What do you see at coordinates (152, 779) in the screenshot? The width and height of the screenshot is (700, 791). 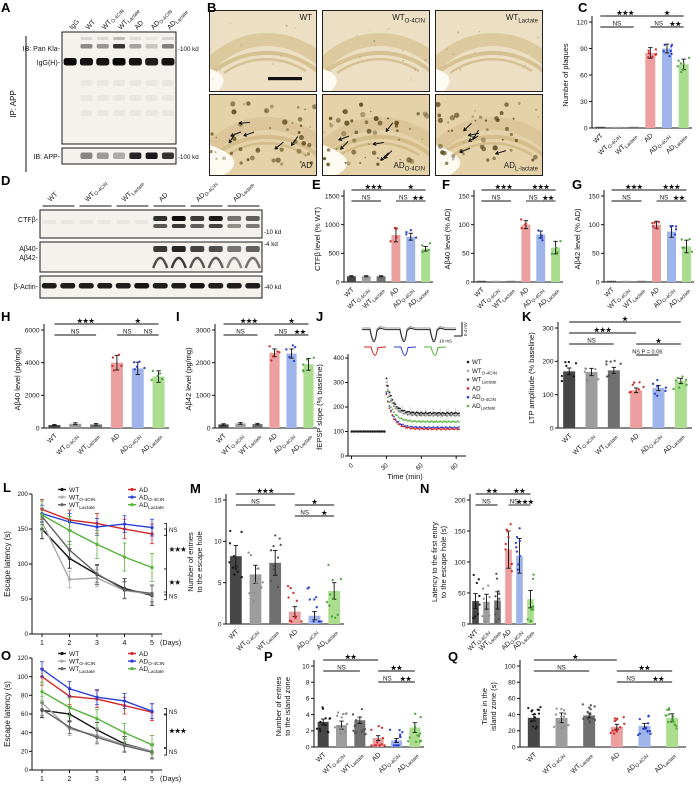 I see `svg-text: 5` at bounding box center [152, 779].